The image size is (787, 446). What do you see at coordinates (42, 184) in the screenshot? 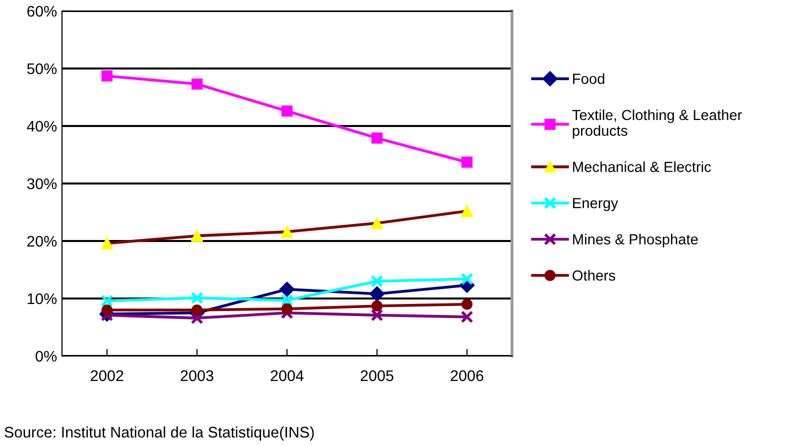
I see `y-tick-label: 30%` at bounding box center [42, 184].